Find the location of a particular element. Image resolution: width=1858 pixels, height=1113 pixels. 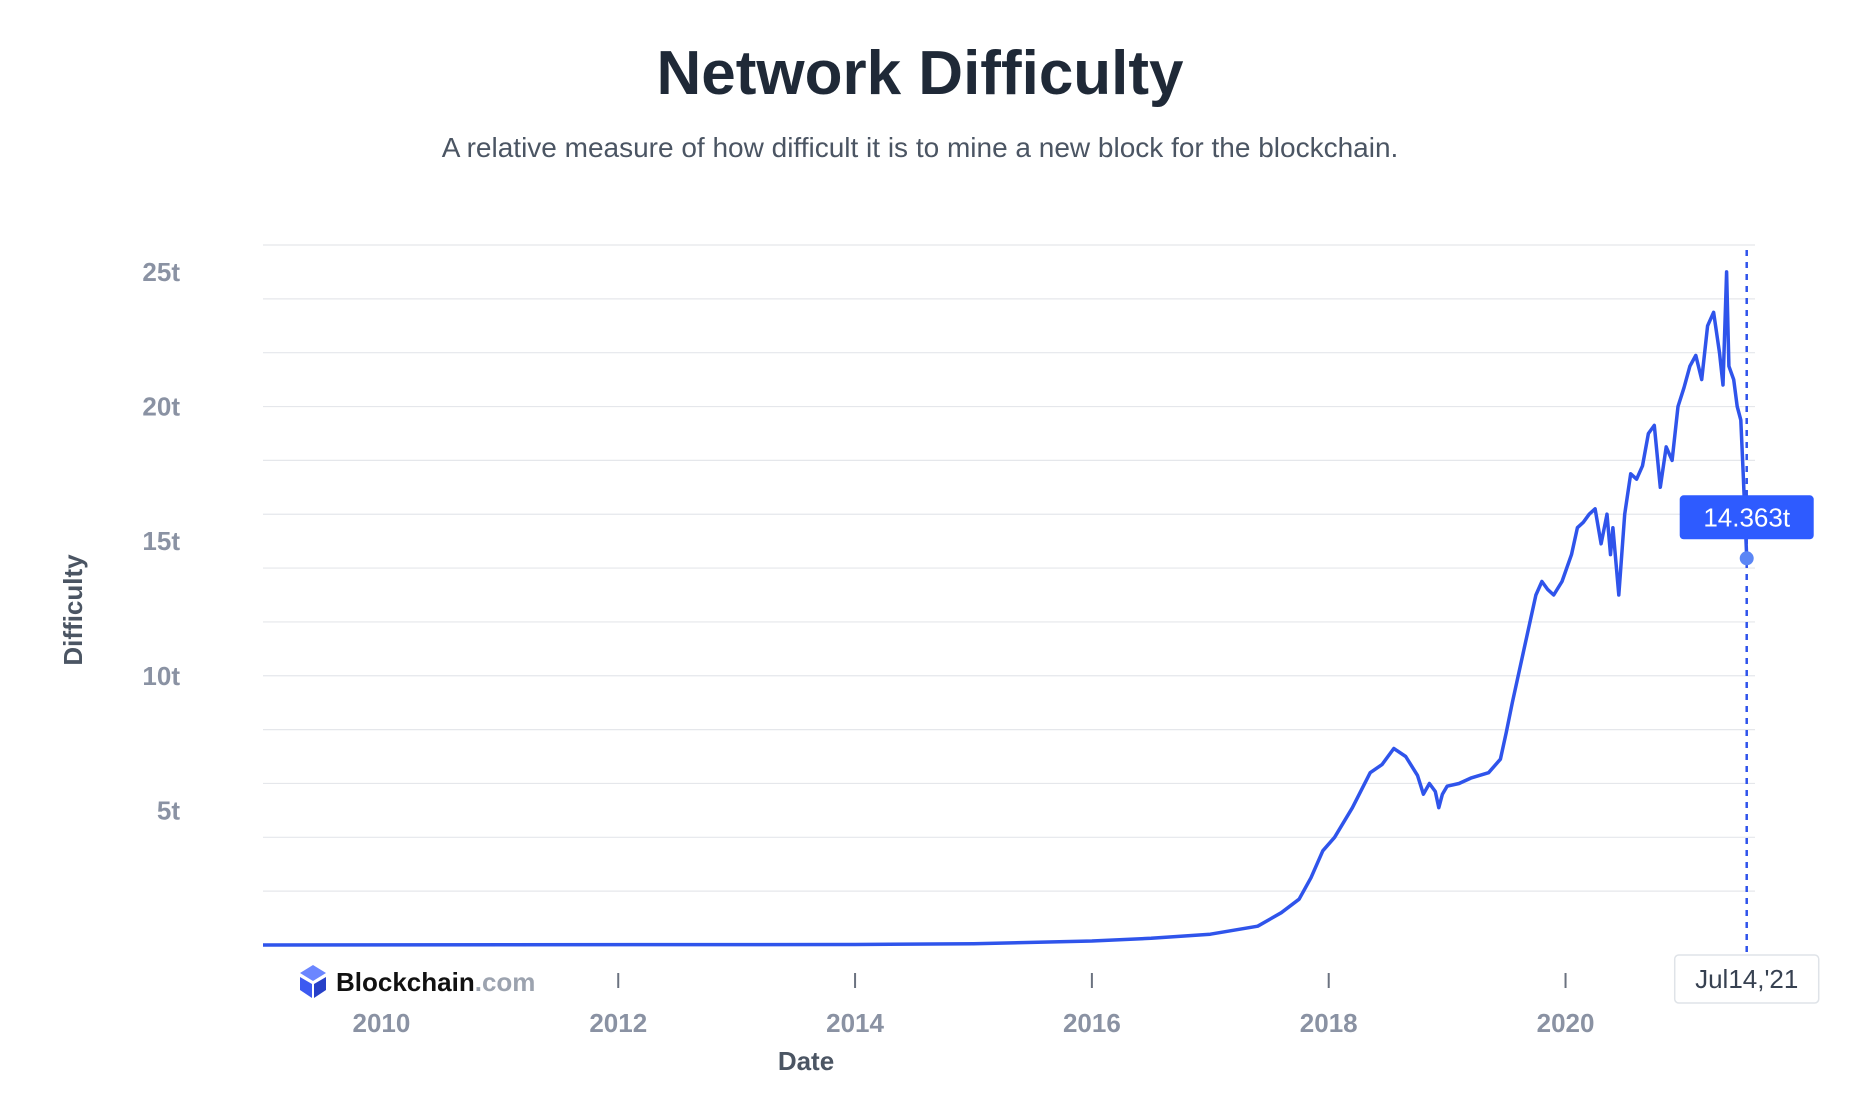

y-tick-label: 5t is located at coordinates (168, 810).